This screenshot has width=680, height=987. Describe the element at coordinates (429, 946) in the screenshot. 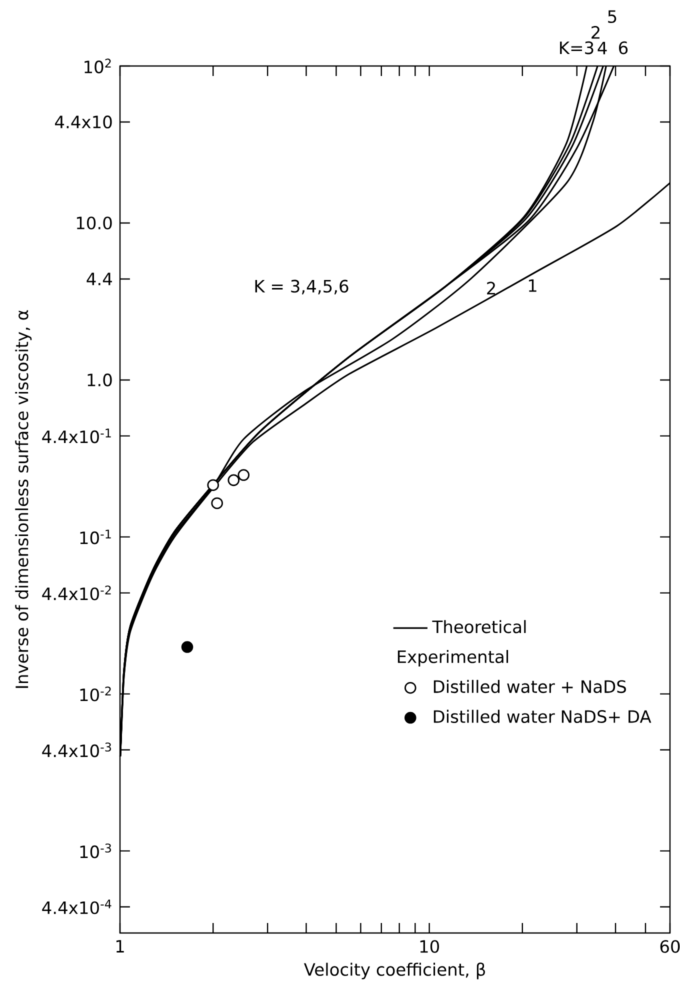

I see `x-tick-label: 10` at that location.